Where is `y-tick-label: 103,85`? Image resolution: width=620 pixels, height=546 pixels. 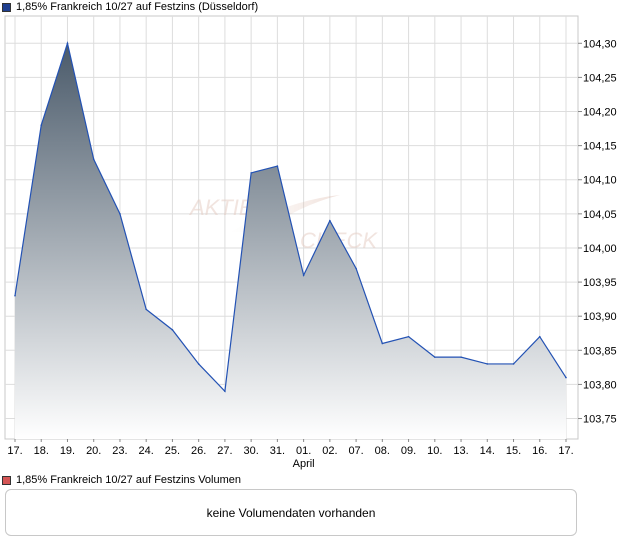
y-tick-label: 103,85 is located at coordinates (600, 351).